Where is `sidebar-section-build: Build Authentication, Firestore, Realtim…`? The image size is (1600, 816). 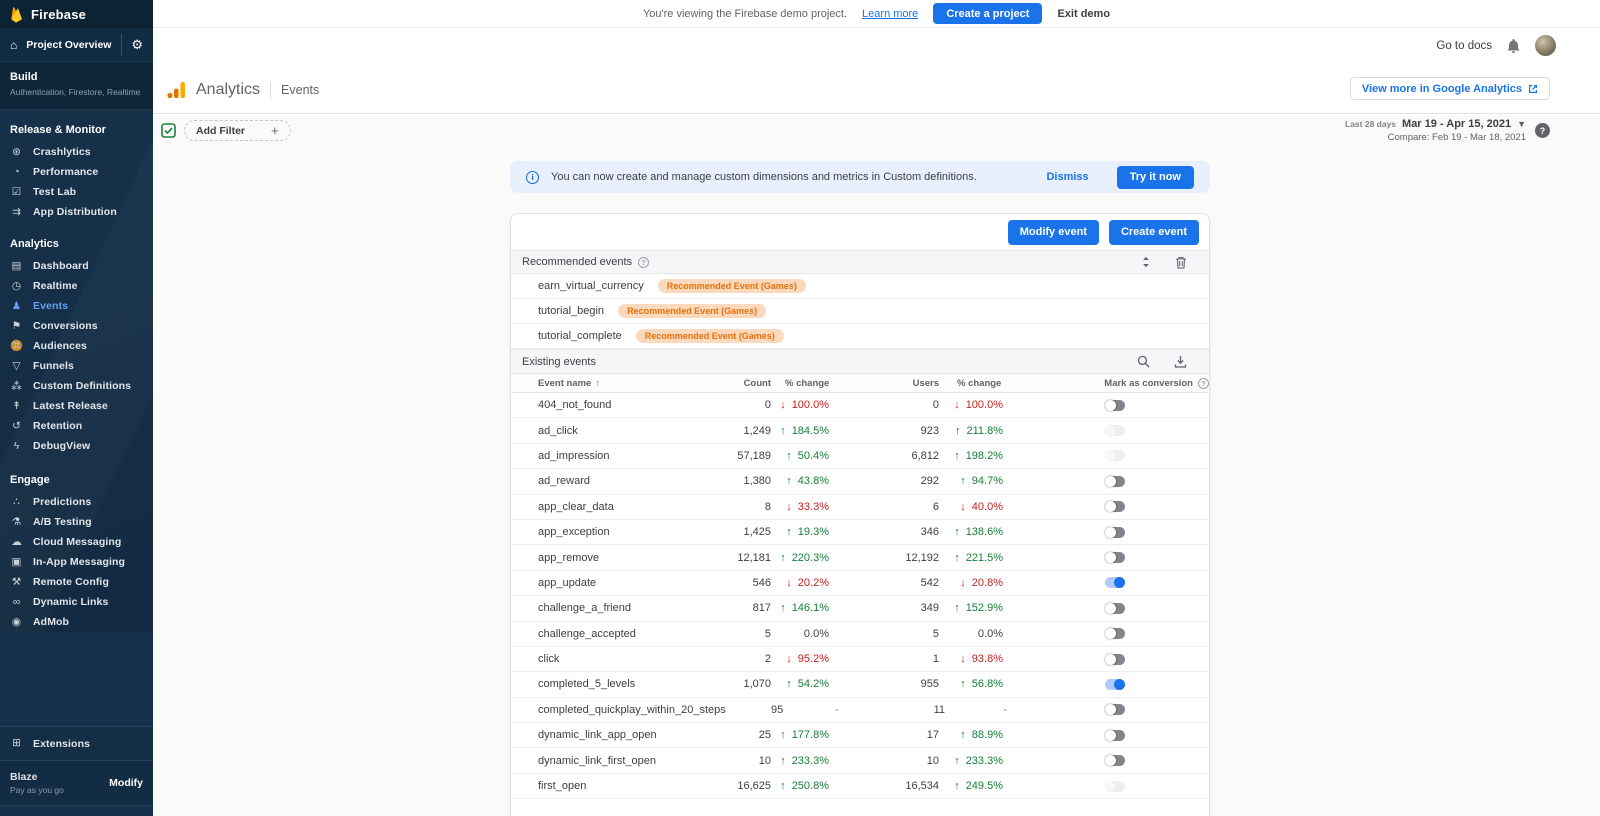 sidebar-section-build: Build Authentication, Firestore, Realtim… is located at coordinates (76, 86).